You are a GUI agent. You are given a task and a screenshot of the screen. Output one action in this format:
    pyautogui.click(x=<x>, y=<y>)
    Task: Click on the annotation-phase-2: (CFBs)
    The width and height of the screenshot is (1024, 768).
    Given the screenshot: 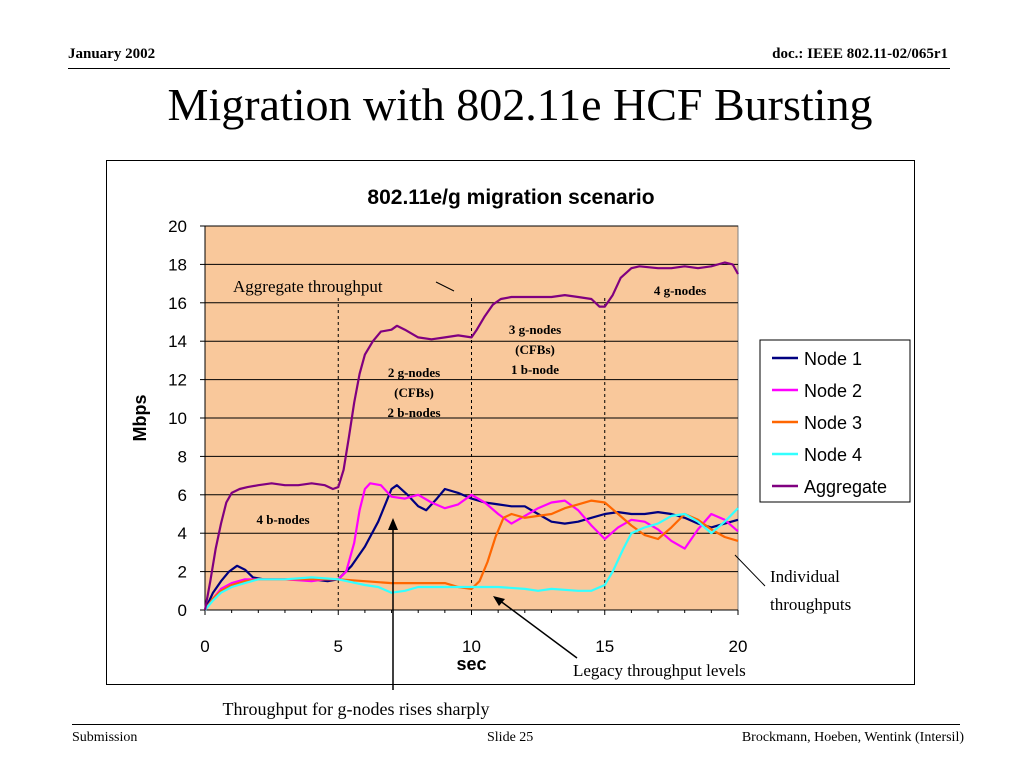 What is the action you would take?
    pyautogui.click(x=414, y=392)
    